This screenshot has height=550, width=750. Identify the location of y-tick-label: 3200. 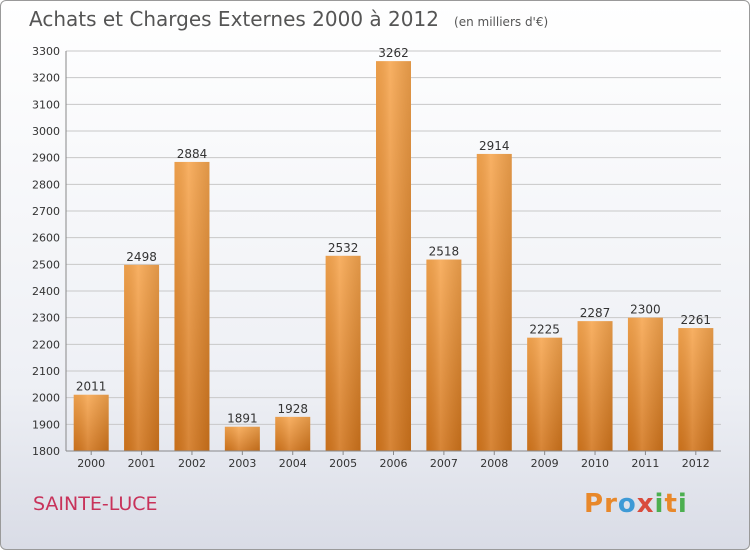
(46, 78).